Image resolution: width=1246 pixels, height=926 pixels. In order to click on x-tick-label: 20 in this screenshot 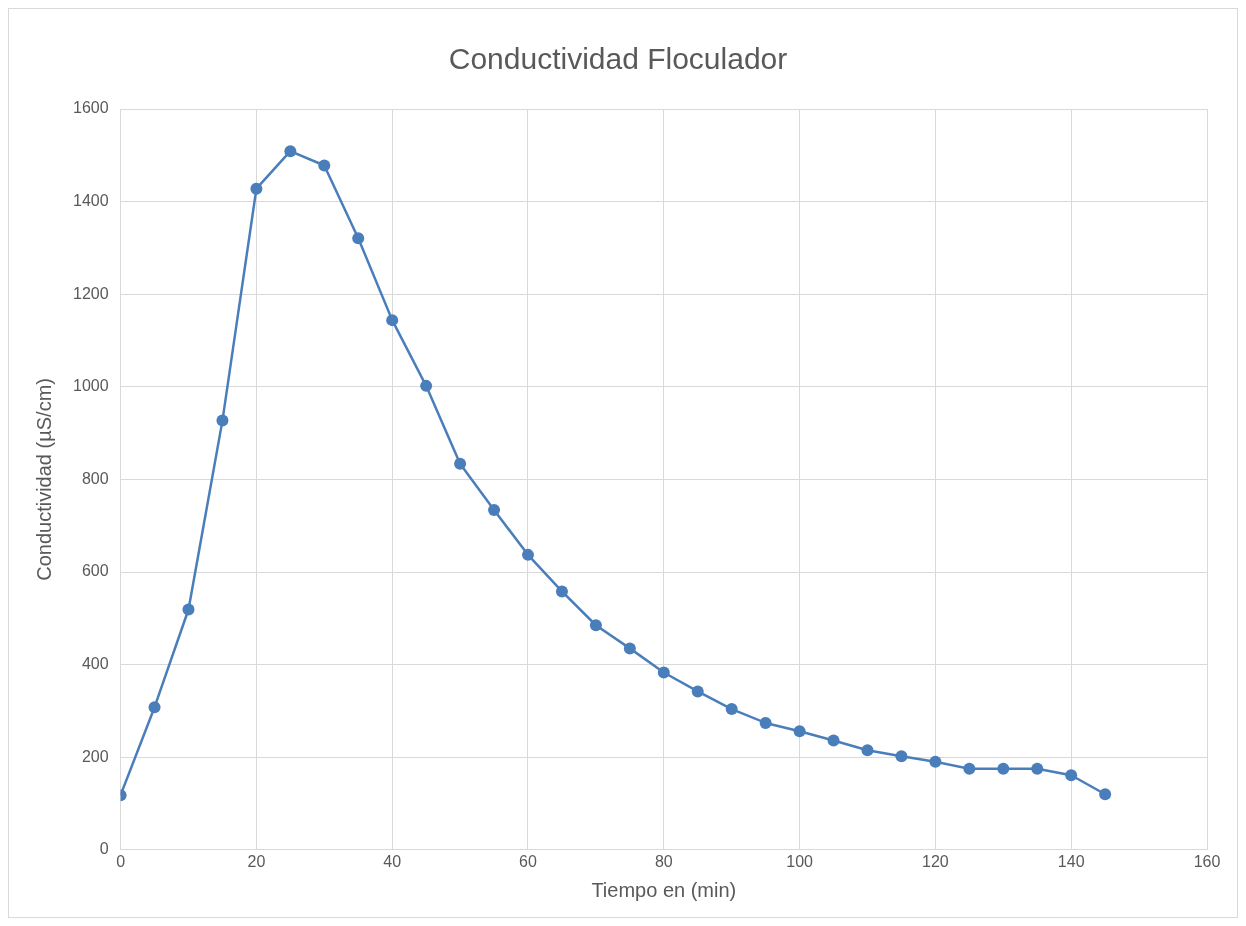, I will do `click(256, 861)`.